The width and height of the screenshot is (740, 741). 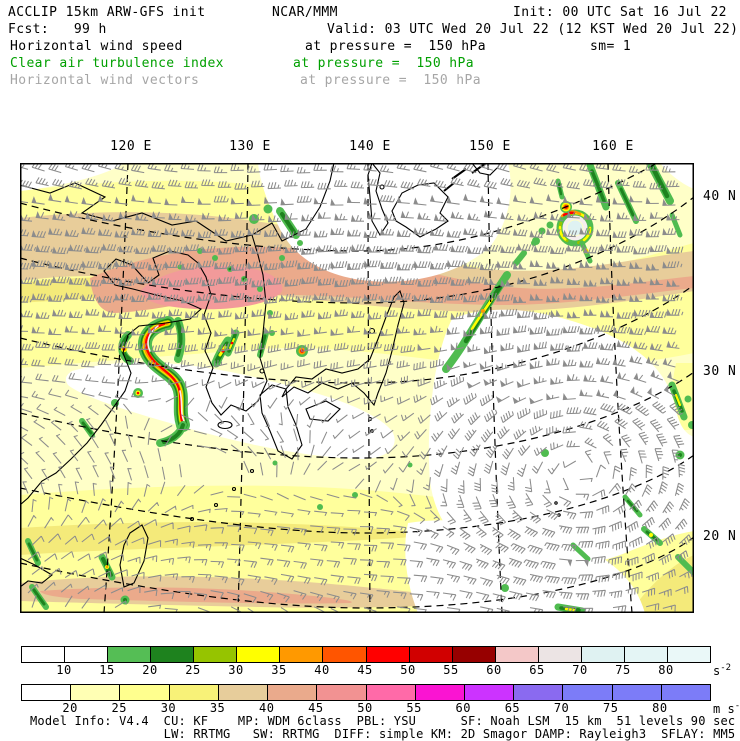 I want to click on center-name: NCAR/MMM, so click(x=305, y=12).